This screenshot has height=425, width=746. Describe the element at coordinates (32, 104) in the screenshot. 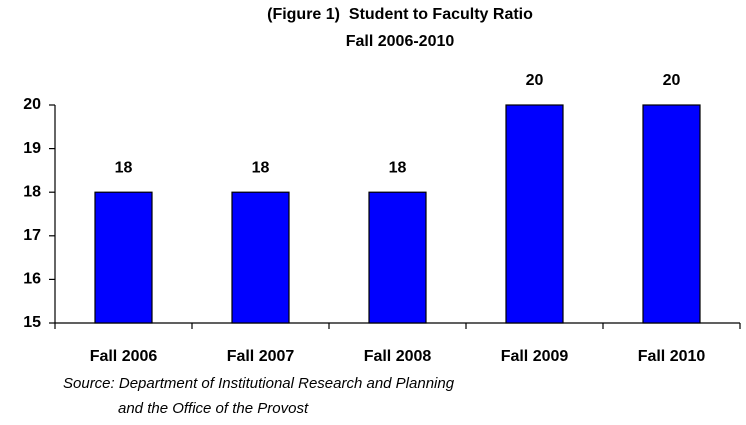

I see `y-tick-label: 20` at that location.